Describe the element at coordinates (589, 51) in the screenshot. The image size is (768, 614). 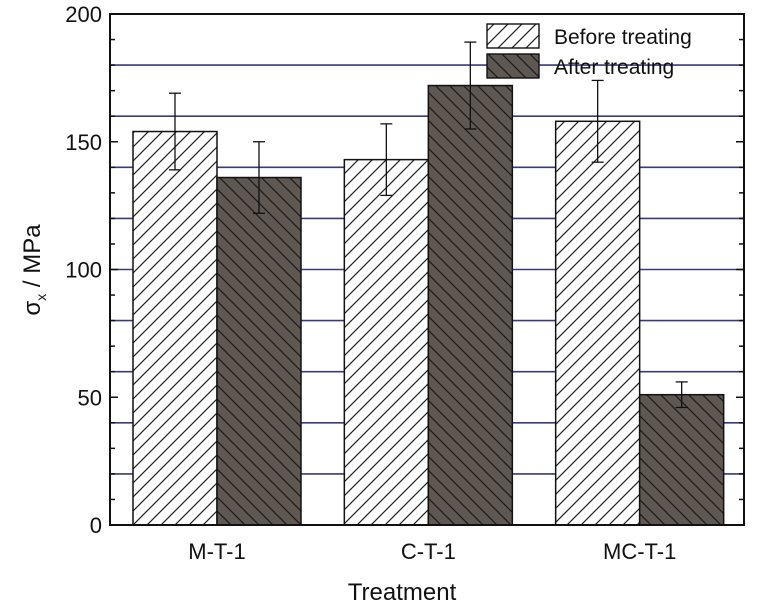
I see `legend: Before treating After treating` at that location.